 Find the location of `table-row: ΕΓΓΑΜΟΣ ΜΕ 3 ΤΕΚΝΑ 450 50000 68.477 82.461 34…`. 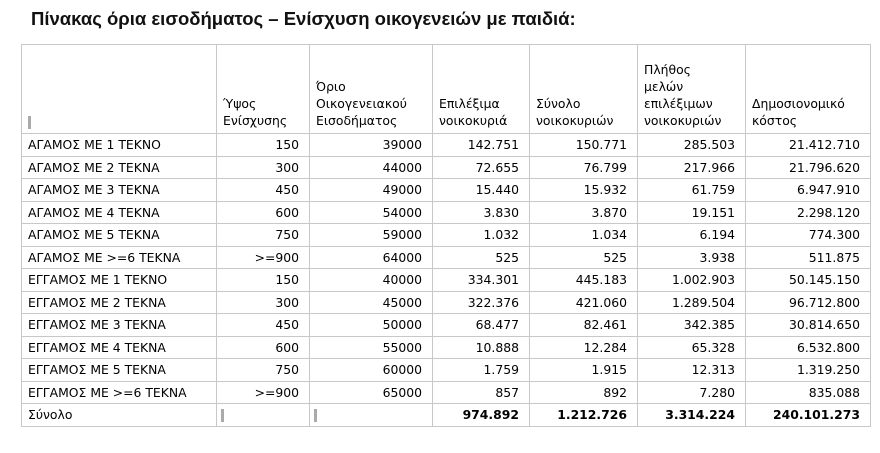

table-row: ΕΓΓΑΜΟΣ ΜΕ 3 ΤΕΚΝΑ 450 50000 68.477 82.461 34… is located at coordinates (446, 325).